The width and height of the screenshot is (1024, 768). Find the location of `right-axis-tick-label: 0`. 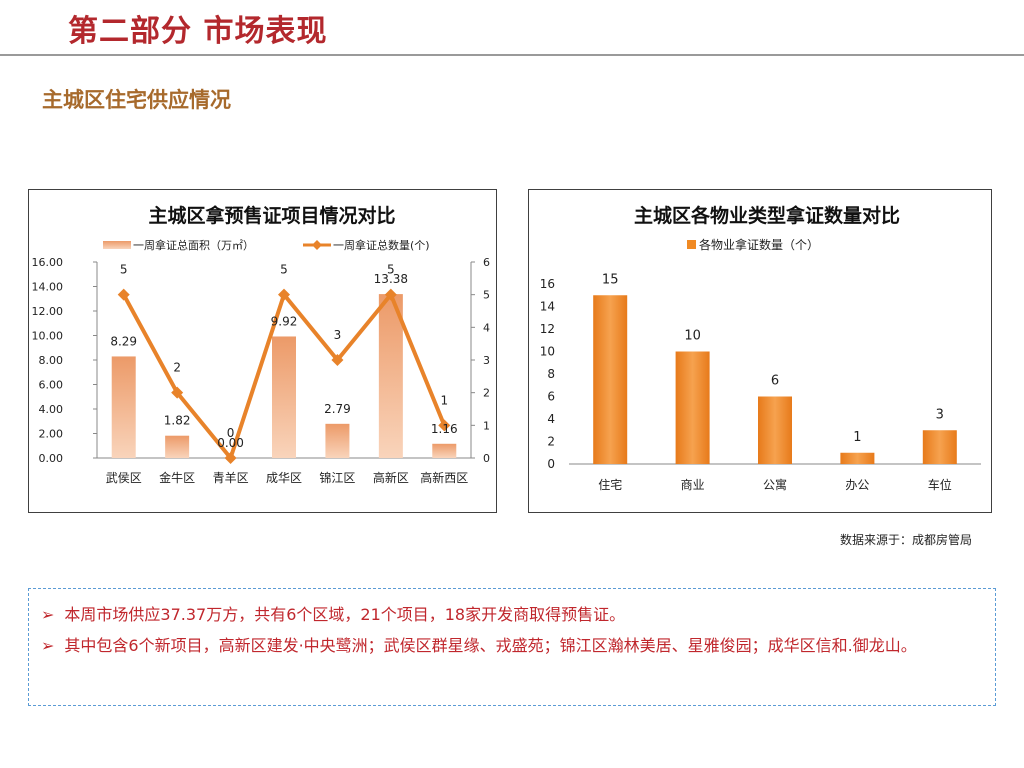

right-axis-tick-label: 0 is located at coordinates (486, 458).